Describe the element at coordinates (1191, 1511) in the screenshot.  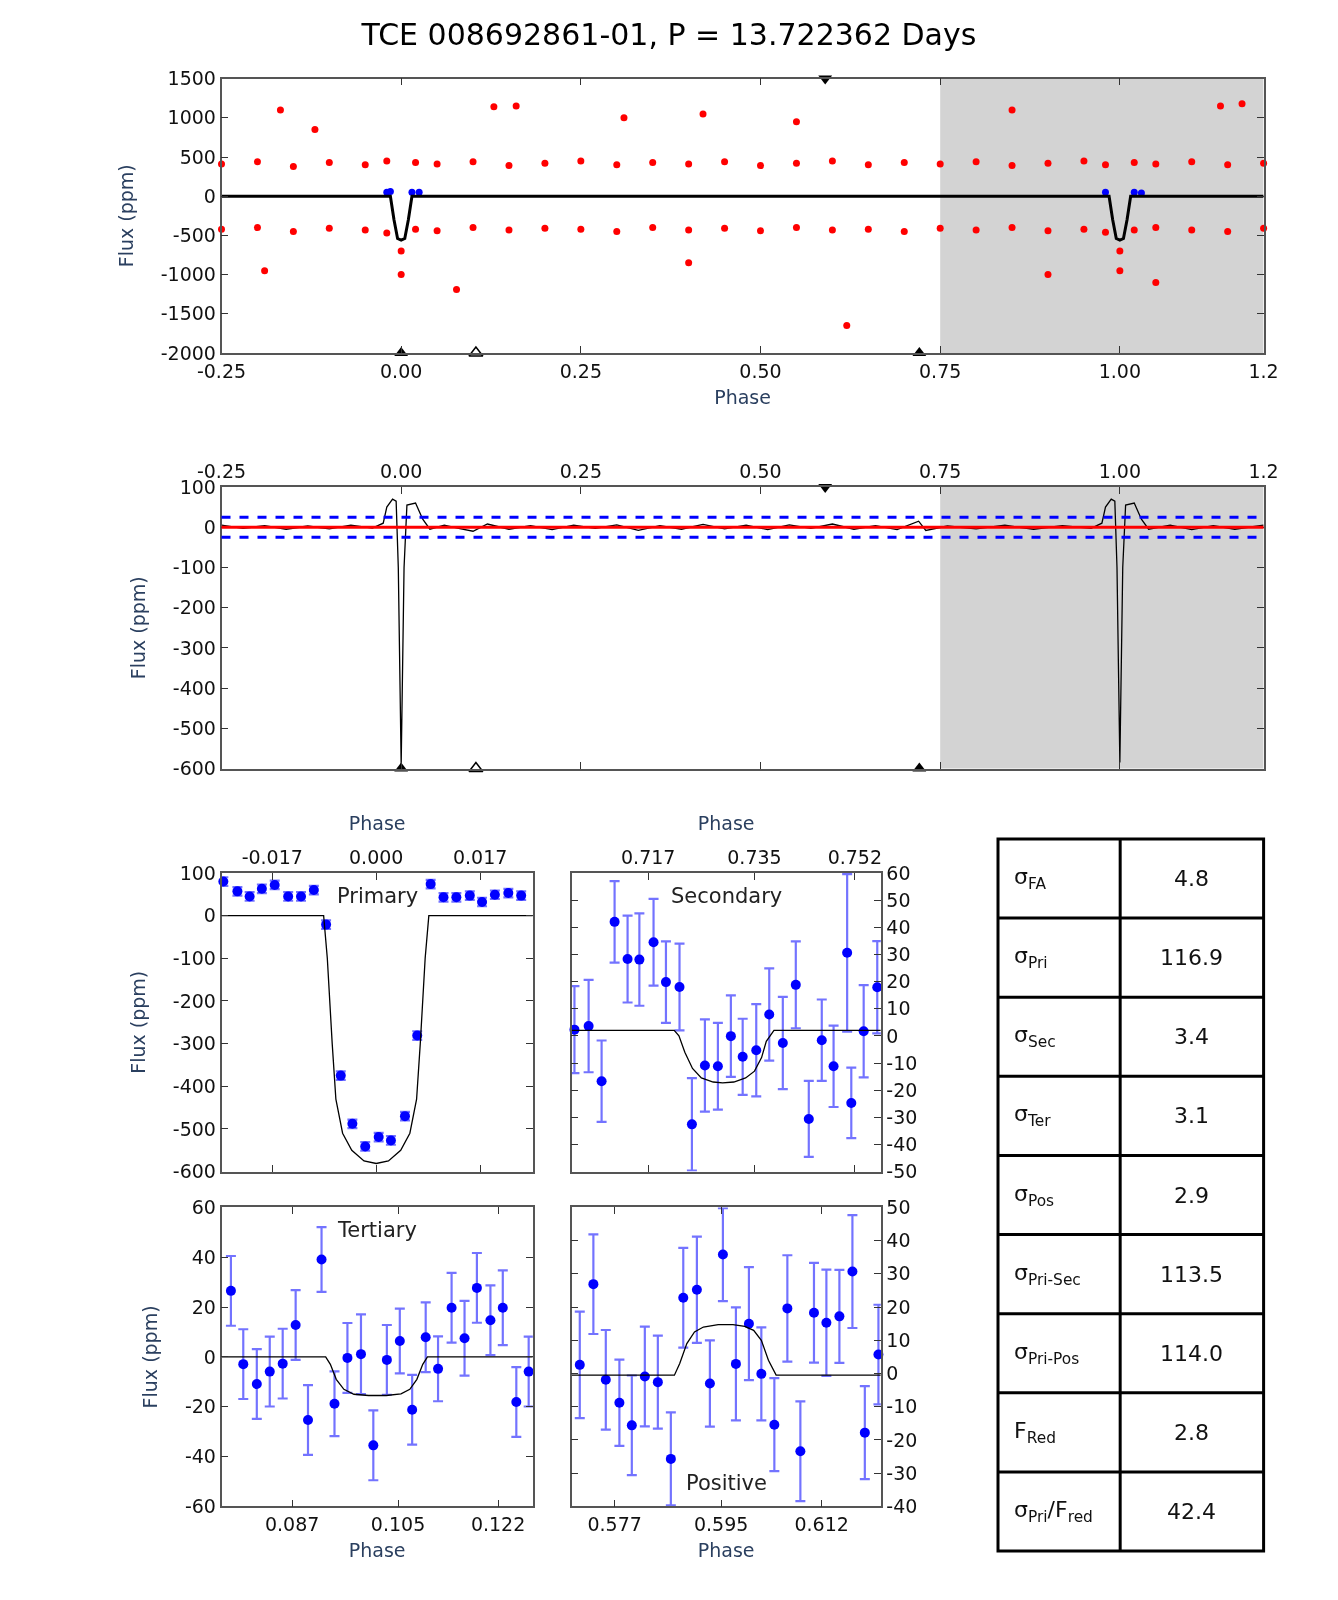
I see `text: 42.4` at that location.